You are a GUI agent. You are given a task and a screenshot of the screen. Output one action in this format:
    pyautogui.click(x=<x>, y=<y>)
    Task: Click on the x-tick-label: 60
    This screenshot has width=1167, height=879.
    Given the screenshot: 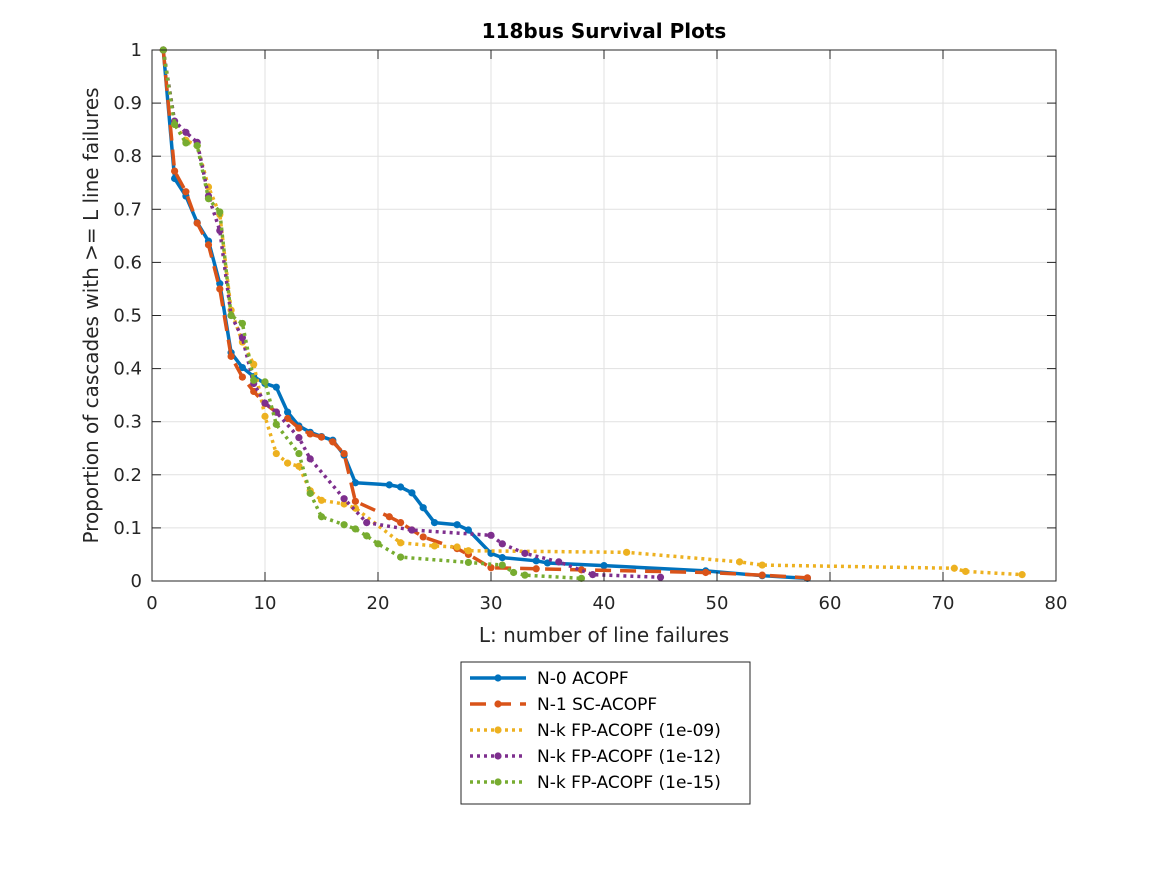 What is the action you would take?
    pyautogui.click(x=830, y=603)
    